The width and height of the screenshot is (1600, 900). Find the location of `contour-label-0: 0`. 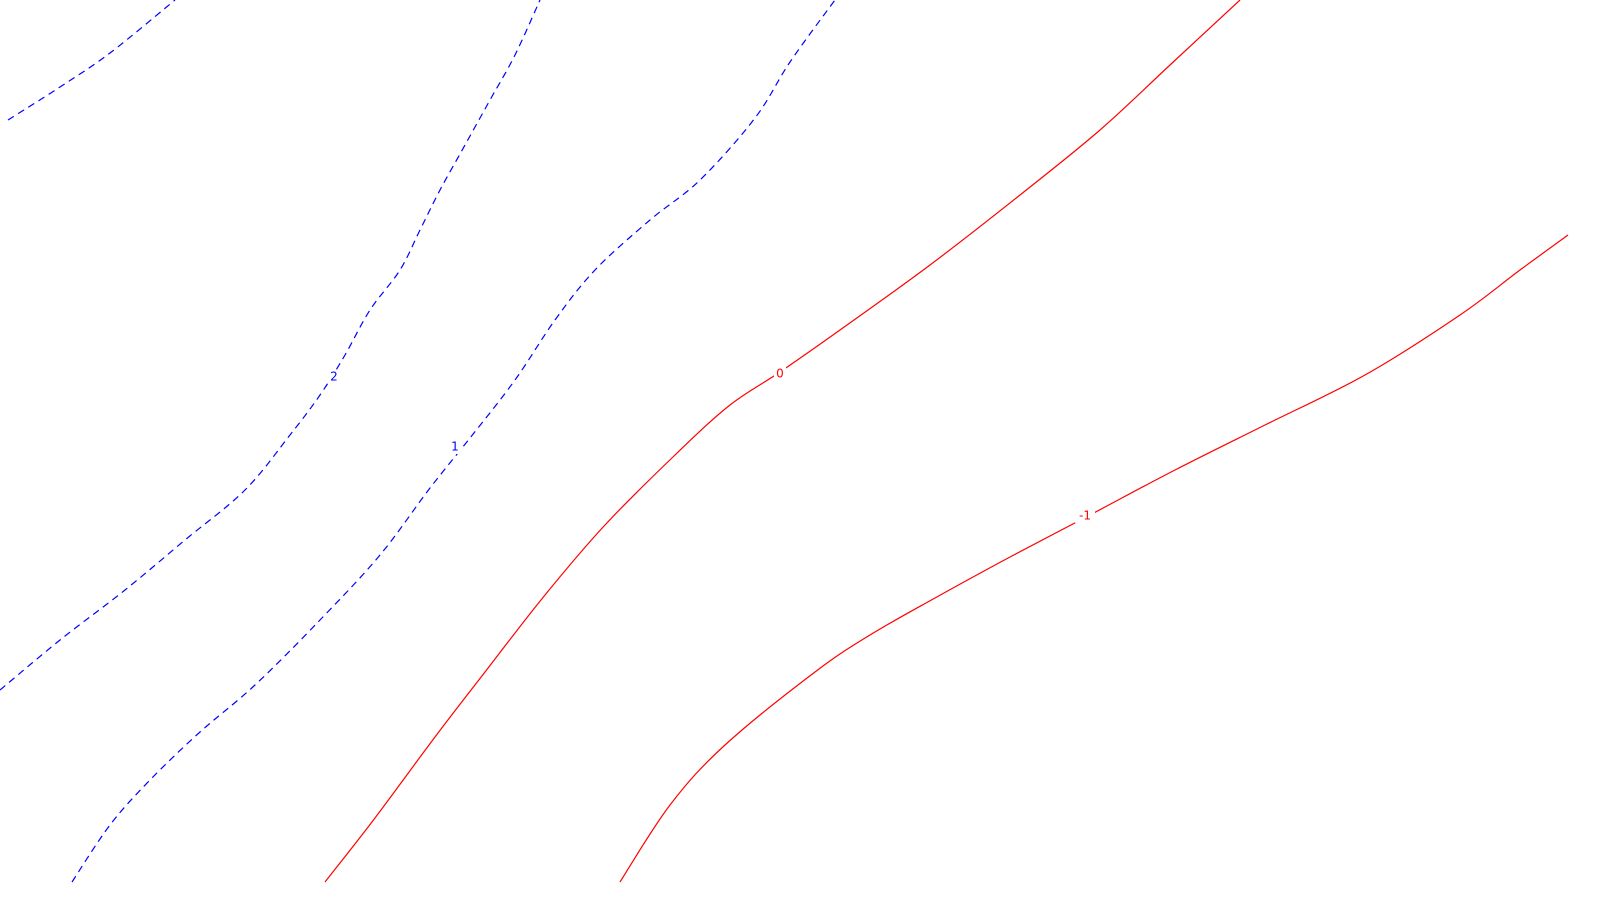

contour-label-0: 0 is located at coordinates (780, 374).